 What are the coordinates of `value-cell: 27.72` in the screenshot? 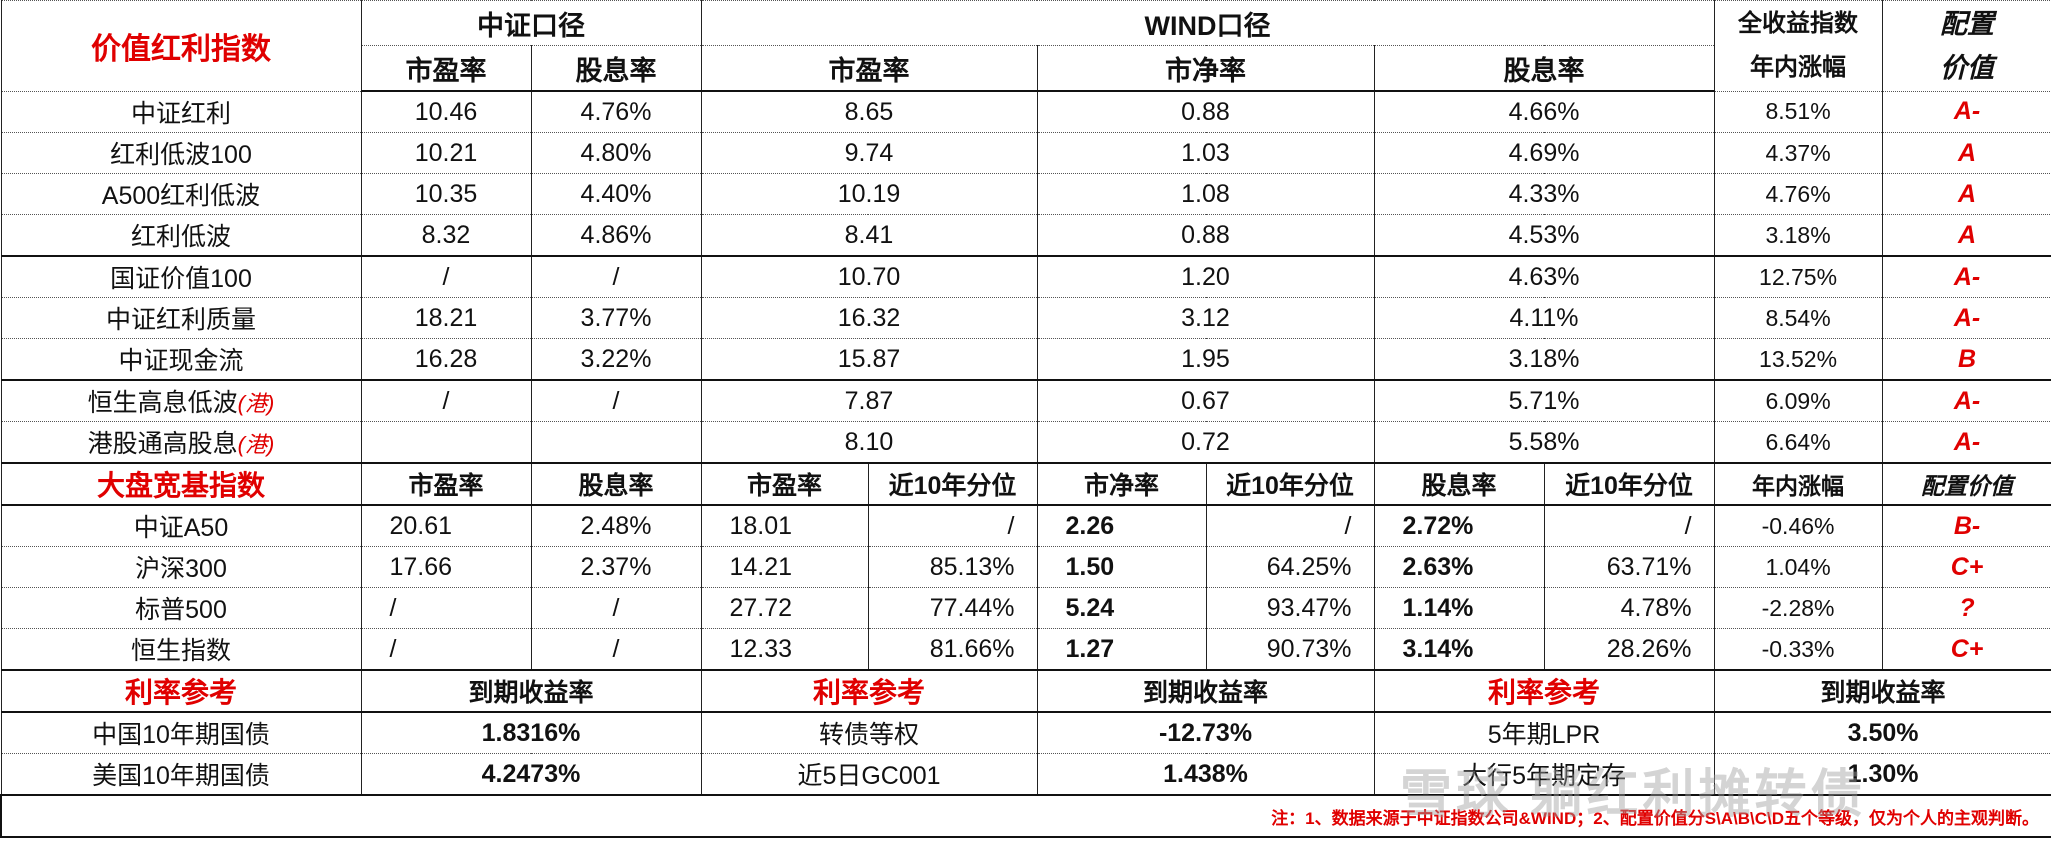 It's located at (784, 608).